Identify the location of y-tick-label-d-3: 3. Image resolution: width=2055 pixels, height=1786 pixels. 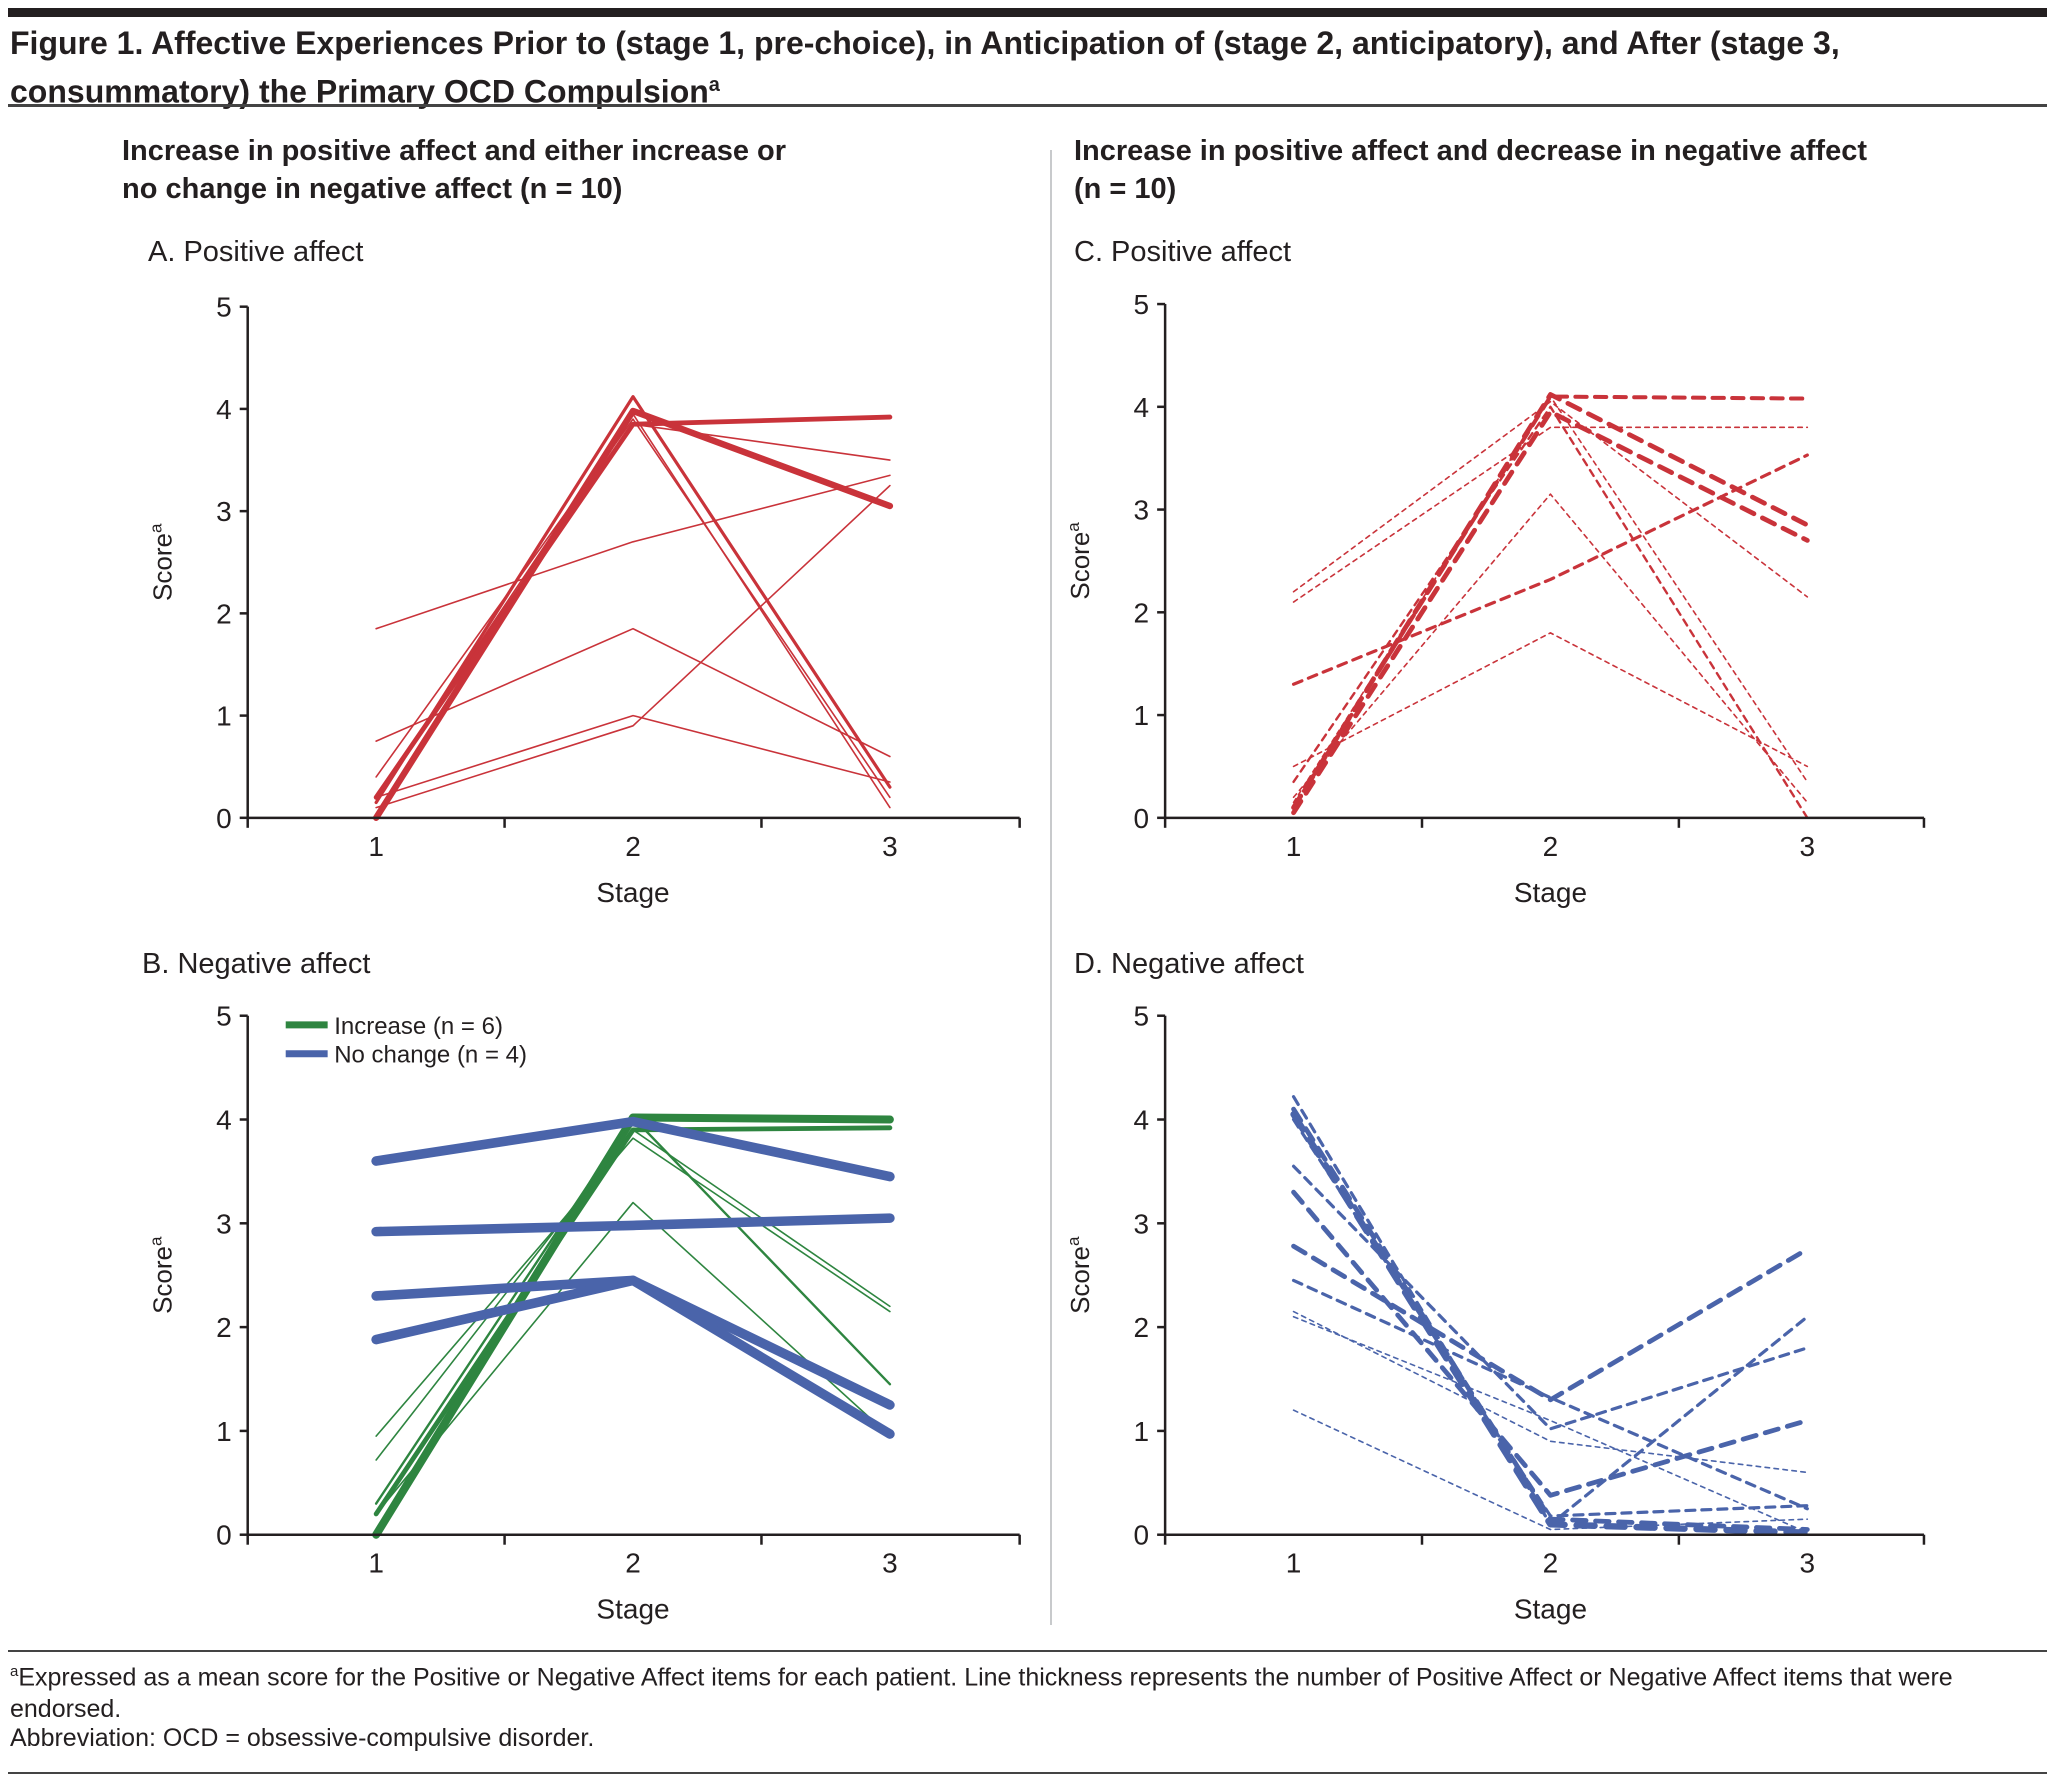
(1142, 1223).